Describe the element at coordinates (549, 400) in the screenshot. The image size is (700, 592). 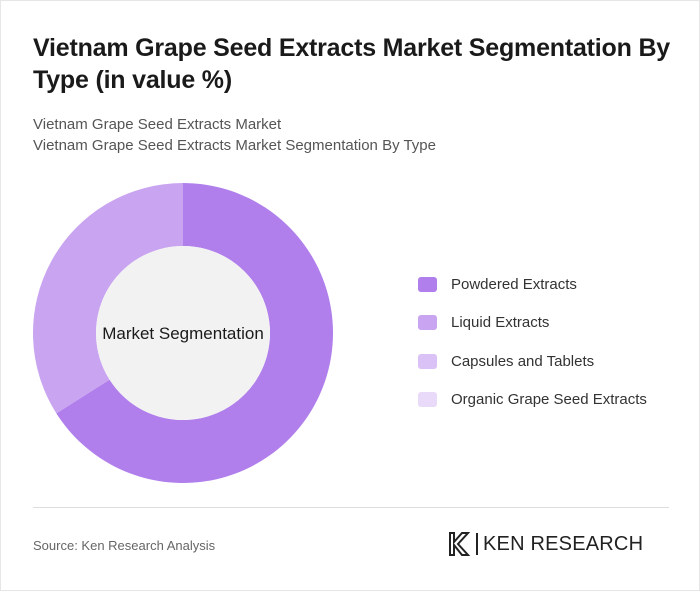
I see `legend-label: Organic Grape Seed Extracts` at that location.